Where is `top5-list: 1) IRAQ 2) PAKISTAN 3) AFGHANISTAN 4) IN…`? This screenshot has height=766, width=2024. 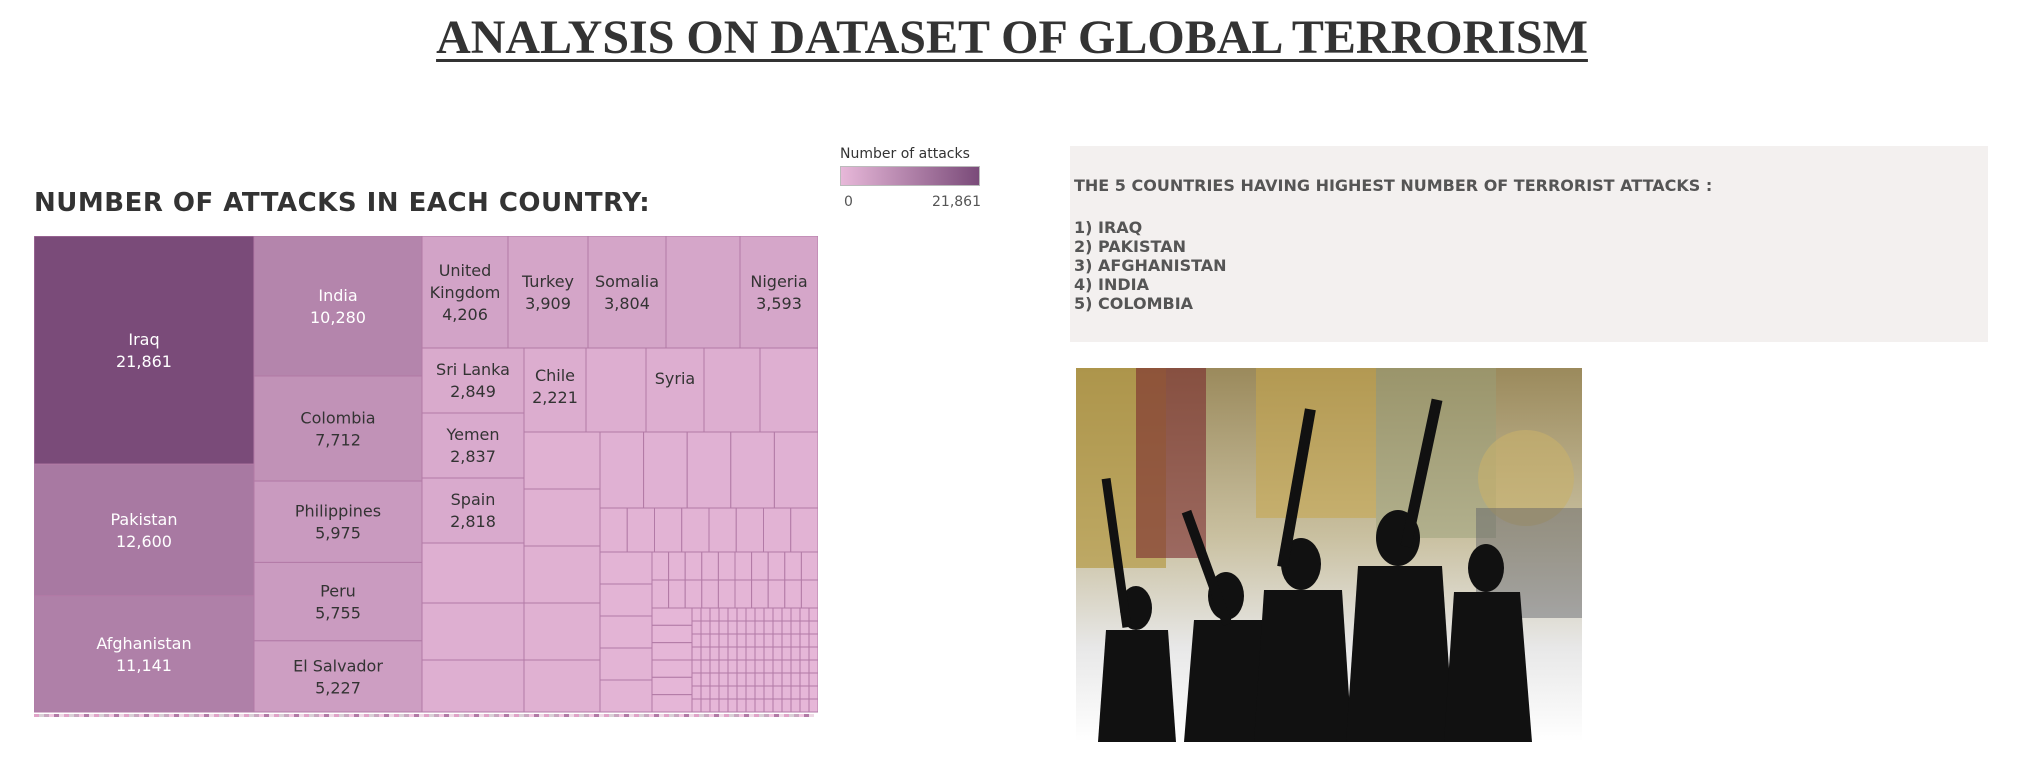
top5-list: 1) IRAQ 2) PAKISTAN 3) AFGHANISTAN 4) IN… is located at coordinates (1150, 265).